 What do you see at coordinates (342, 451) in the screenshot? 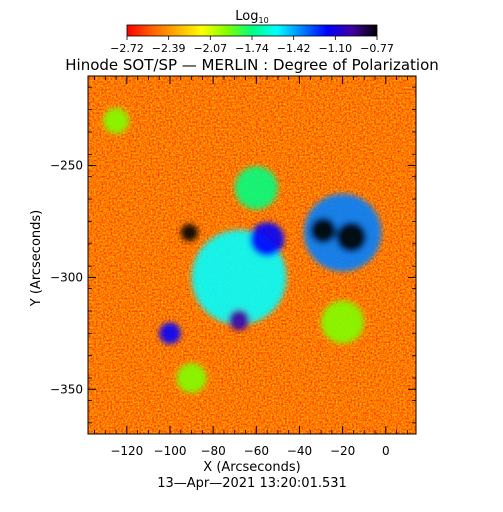
I see `x-tick-label: −20` at bounding box center [342, 451].